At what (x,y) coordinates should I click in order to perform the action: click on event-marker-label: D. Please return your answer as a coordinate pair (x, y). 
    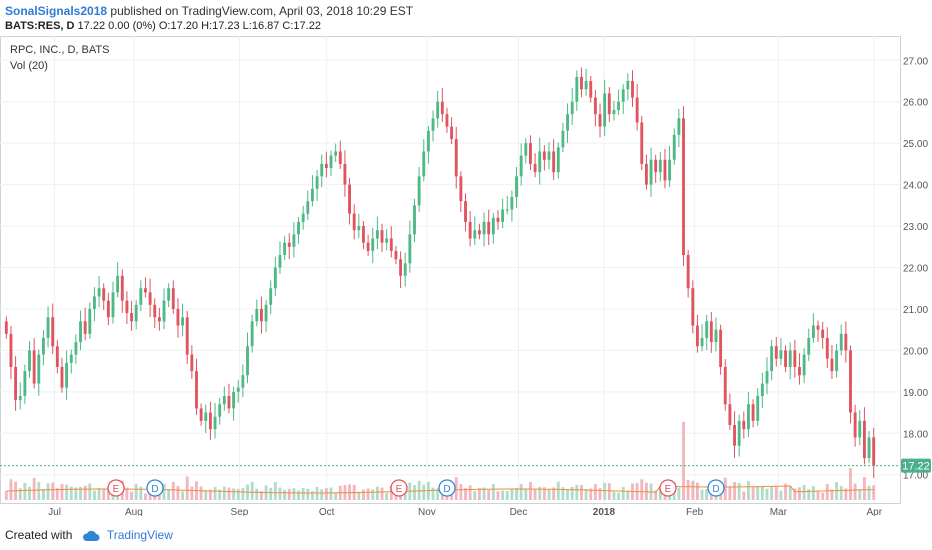
    Looking at the image, I should click on (715, 489).